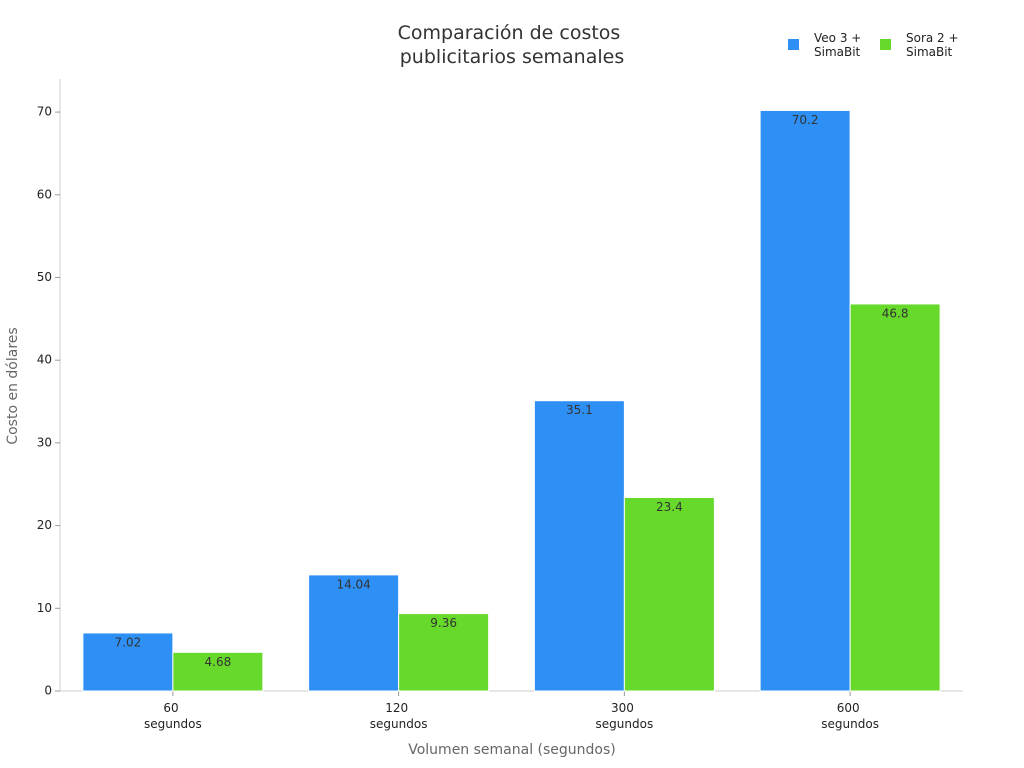 This screenshot has height=768, width=1024. What do you see at coordinates (579, 410) in the screenshot?
I see `value-label: 35.1` at bounding box center [579, 410].